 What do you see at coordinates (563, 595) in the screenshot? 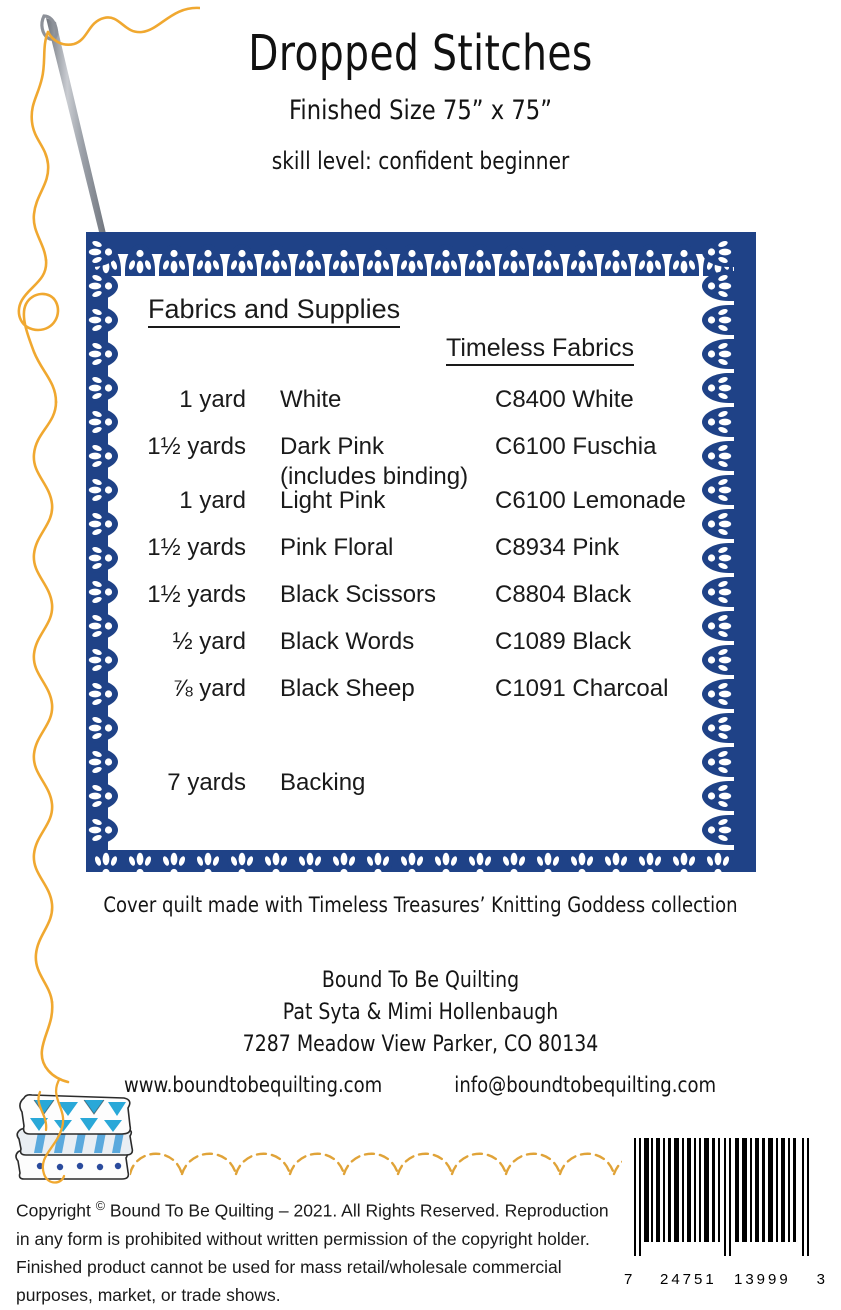
I see `fabric-code: C8804 Black` at bounding box center [563, 595].